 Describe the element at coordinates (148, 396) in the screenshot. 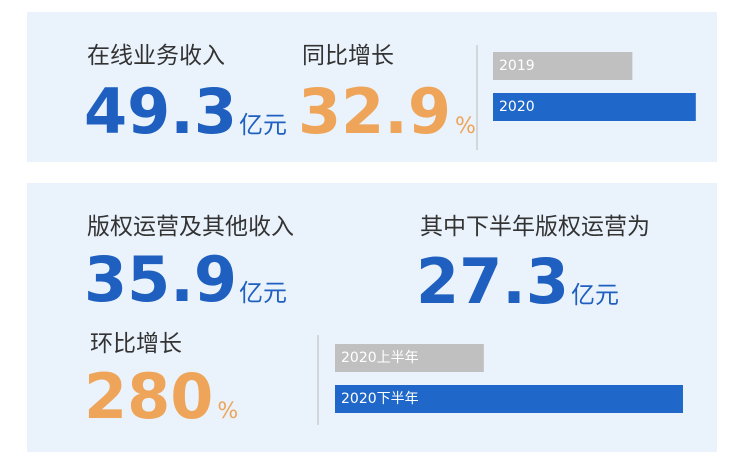

I see `metric-value: 280` at that location.